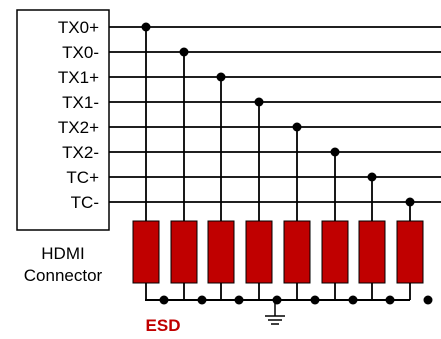 Image resolution: width=441 pixels, height=339 pixels. Describe the element at coordinates (85, 202) in the screenshot. I see `pin-label-8: TC-` at that location.